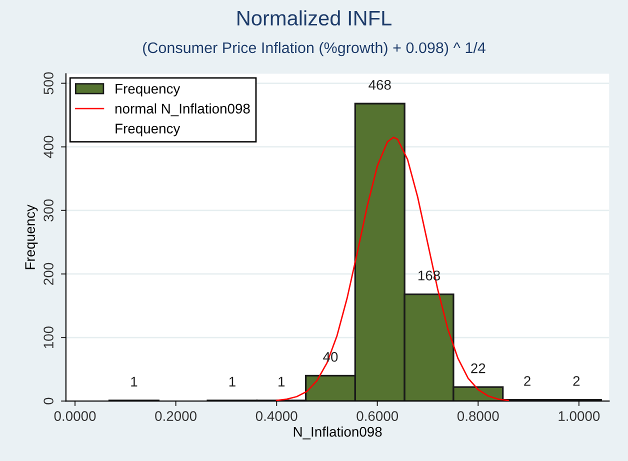 The width and height of the screenshot is (628, 461). What do you see at coordinates (49, 273) in the screenshot?
I see `y-tick-label: 200` at bounding box center [49, 273].